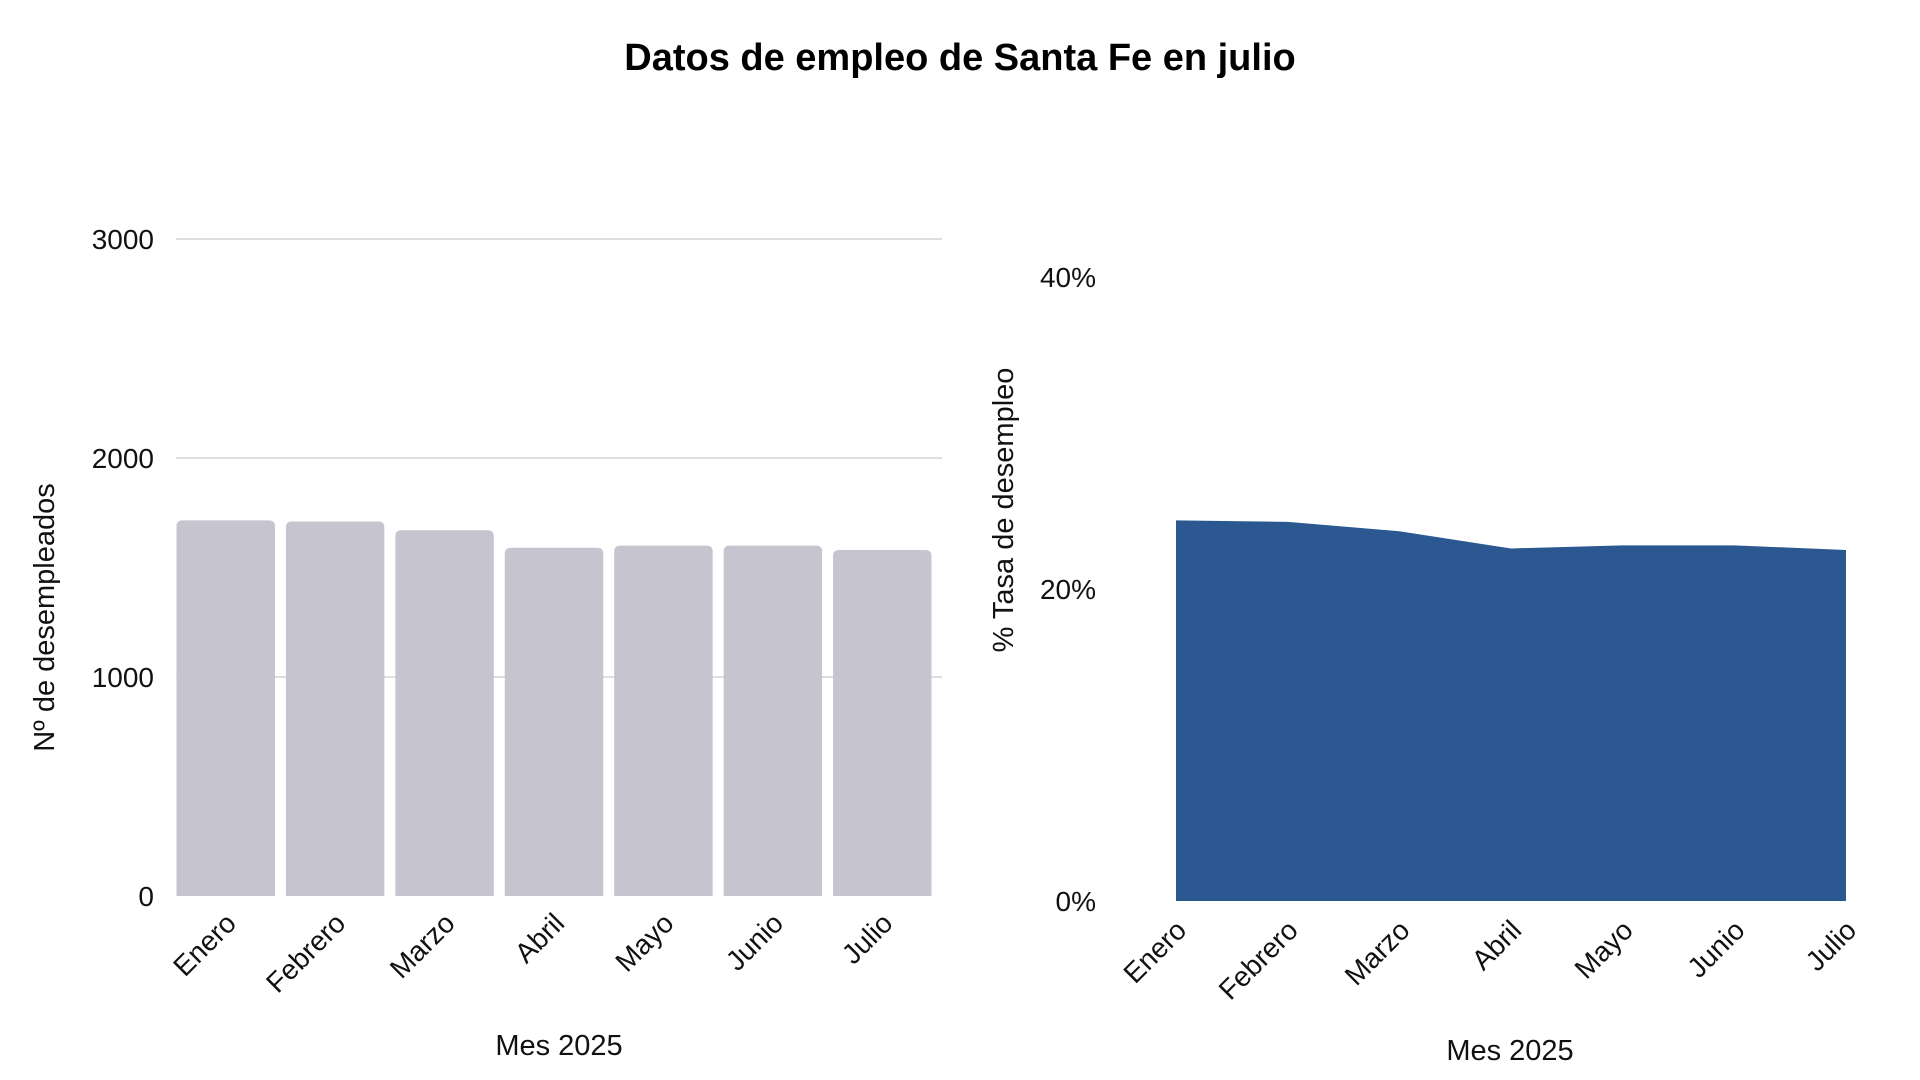  I want to click on bar-abril, so click(554, 721).